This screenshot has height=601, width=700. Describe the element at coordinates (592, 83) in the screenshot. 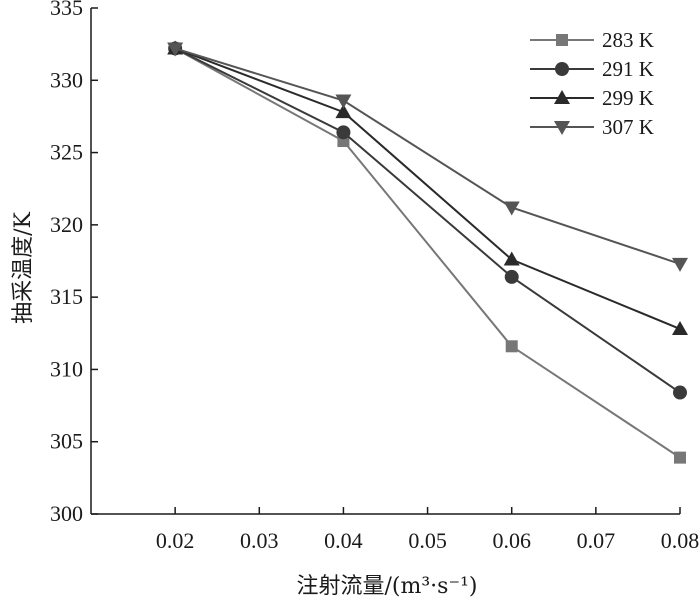

I see `legend: 283 K 291 K 299 K 307 K` at that location.